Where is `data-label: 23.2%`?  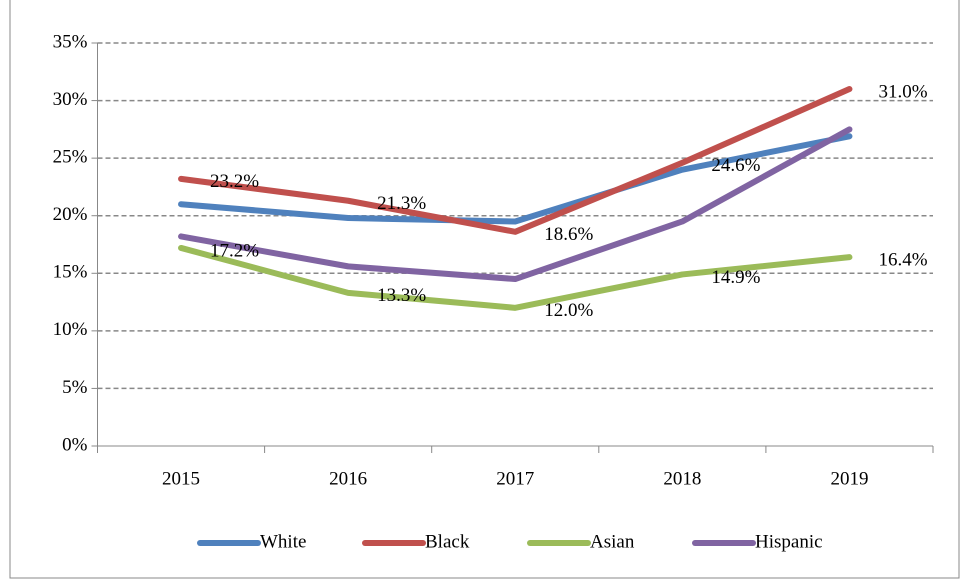 data-label: 23.2% is located at coordinates (234, 181).